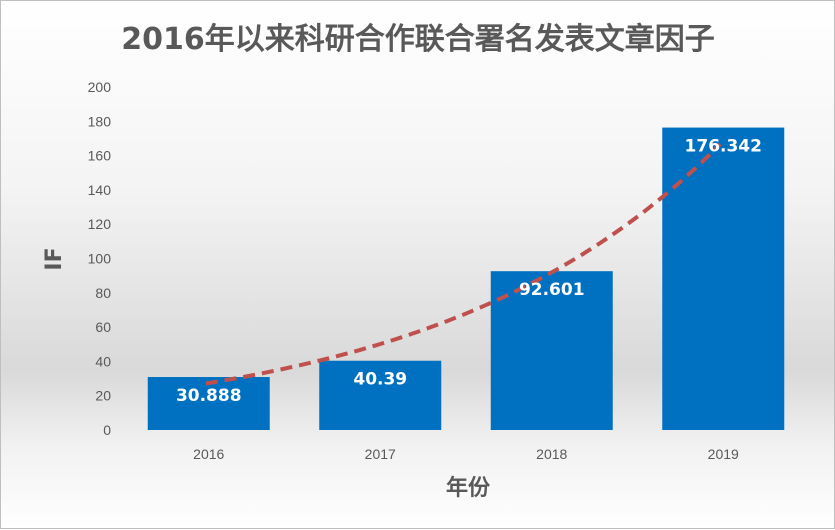 The image size is (835, 530). Describe the element at coordinates (100, 87) in the screenshot. I see `y-tick-label: 200` at that location.